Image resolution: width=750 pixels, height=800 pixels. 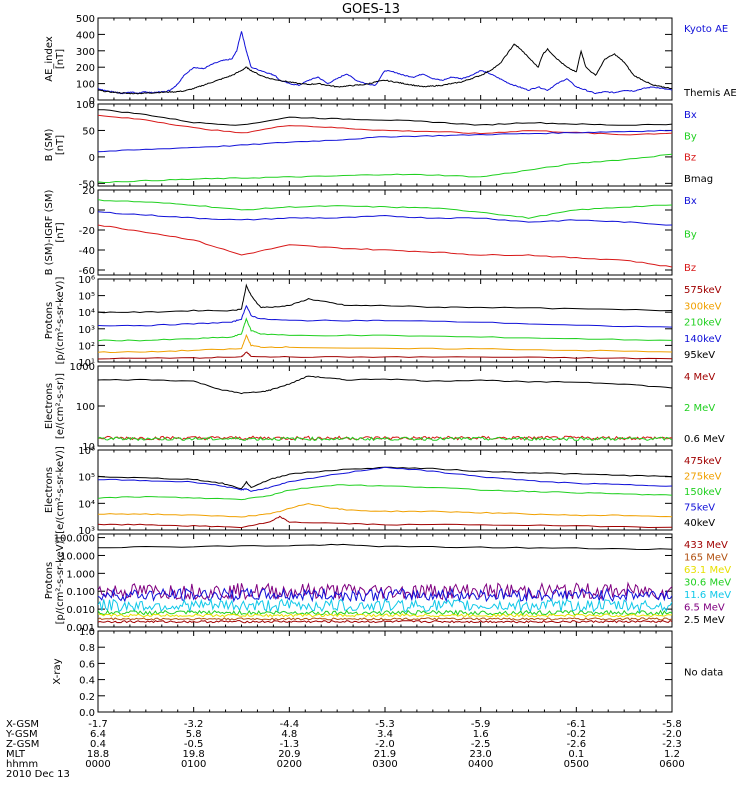 I want to click on y-tick-label: 0.001, so click(x=80, y=628).